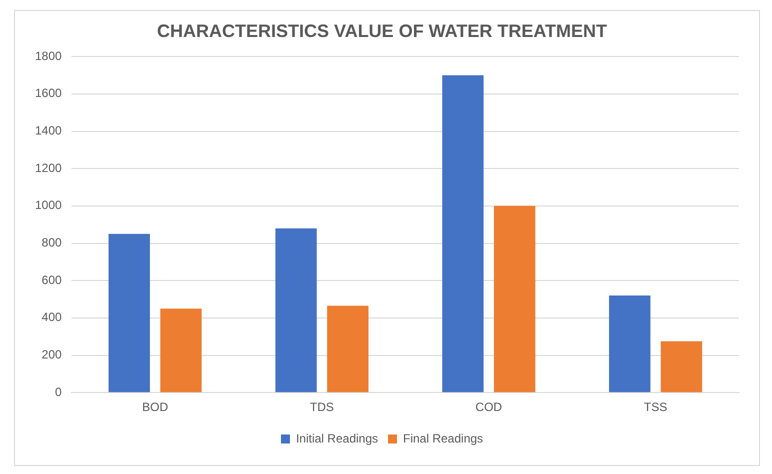 This screenshot has height=474, width=772. Describe the element at coordinates (48, 205) in the screenshot. I see `y-tick-label: 1000` at that location.